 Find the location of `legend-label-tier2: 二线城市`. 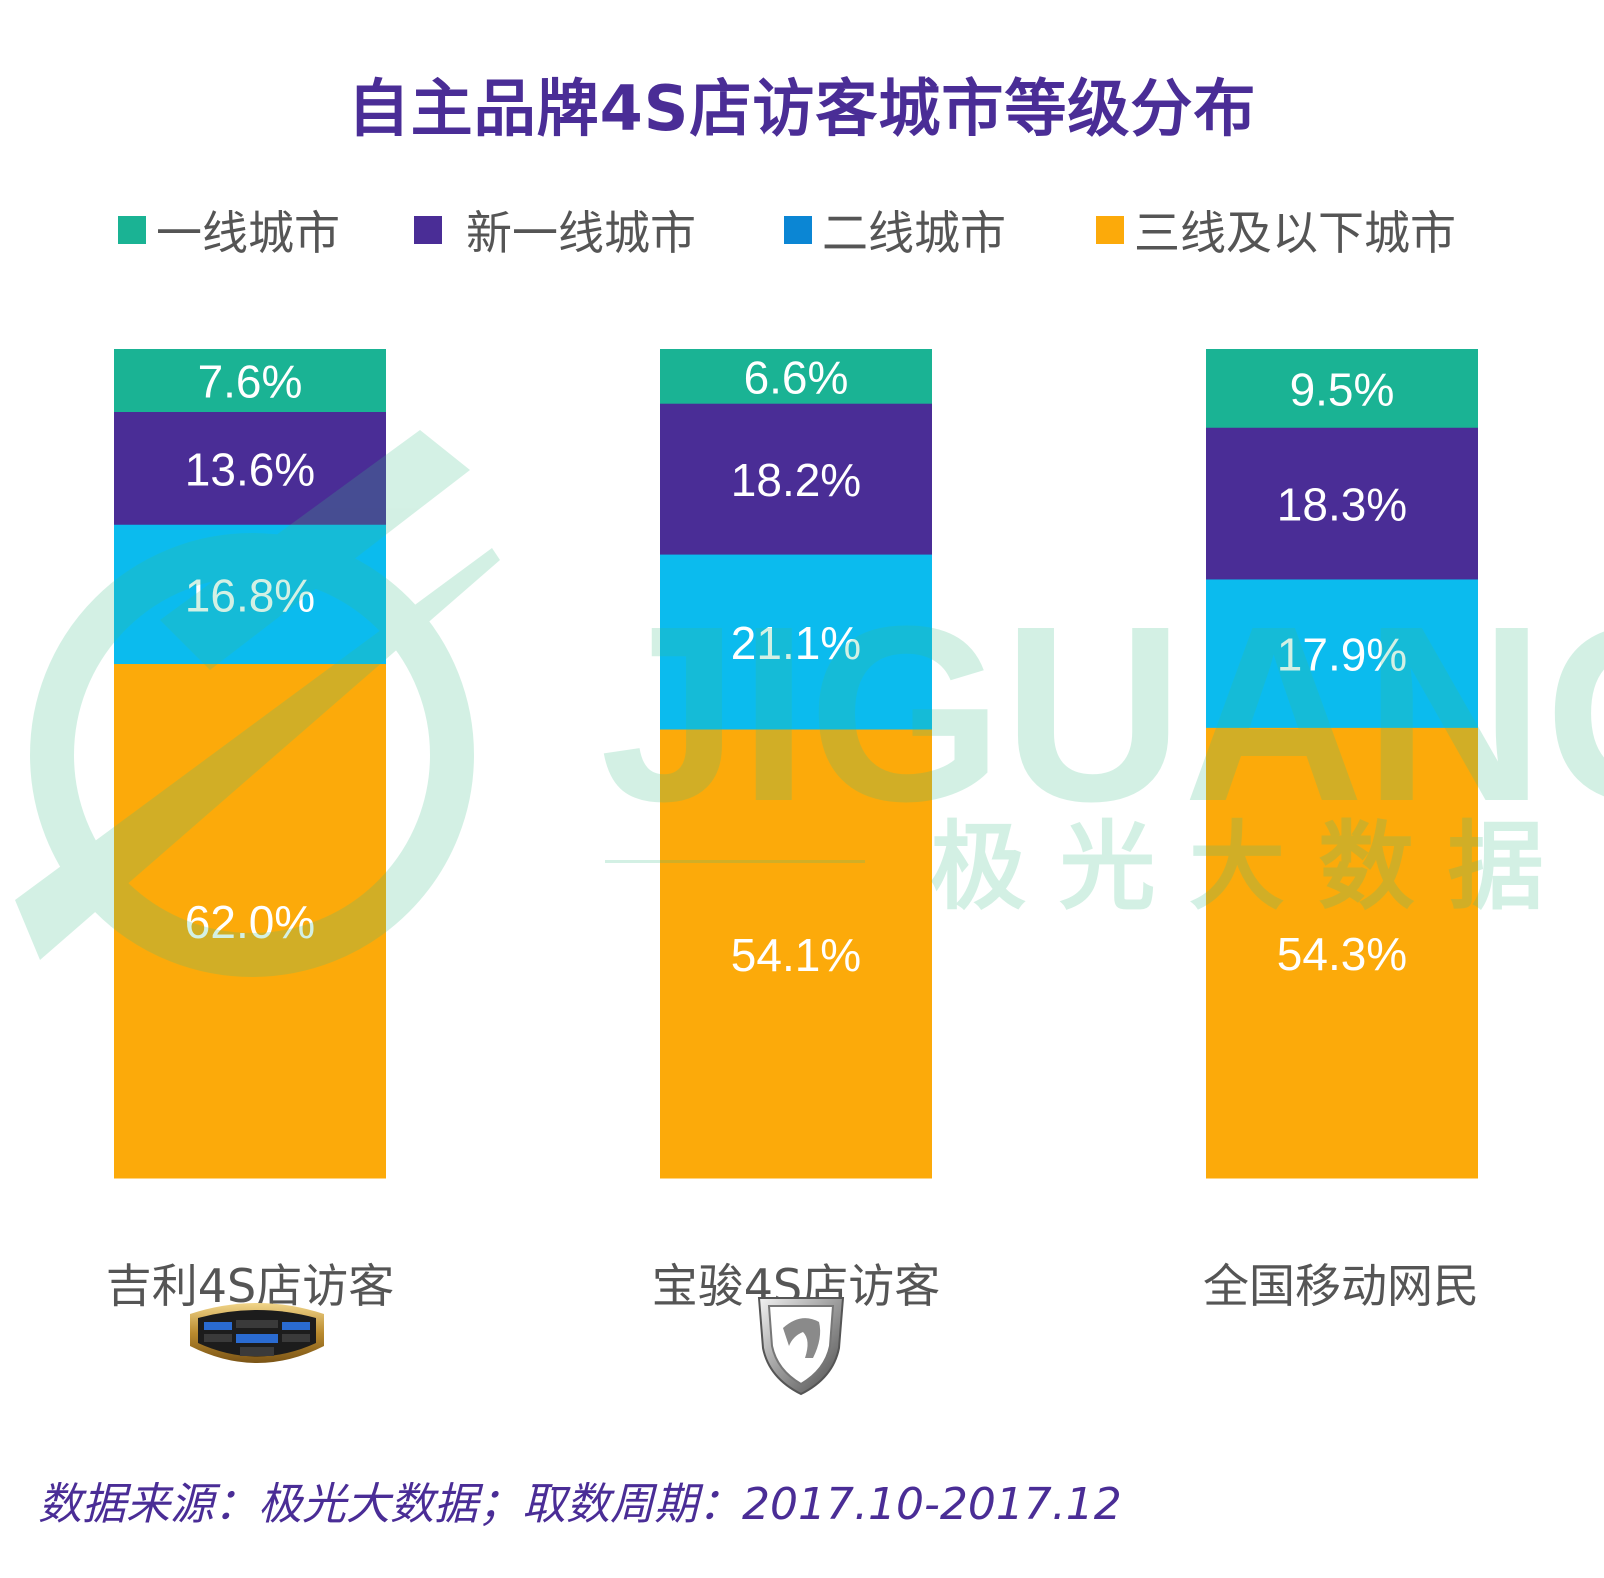

legend-label-tier2: 二线城市 is located at coordinates (914, 233).